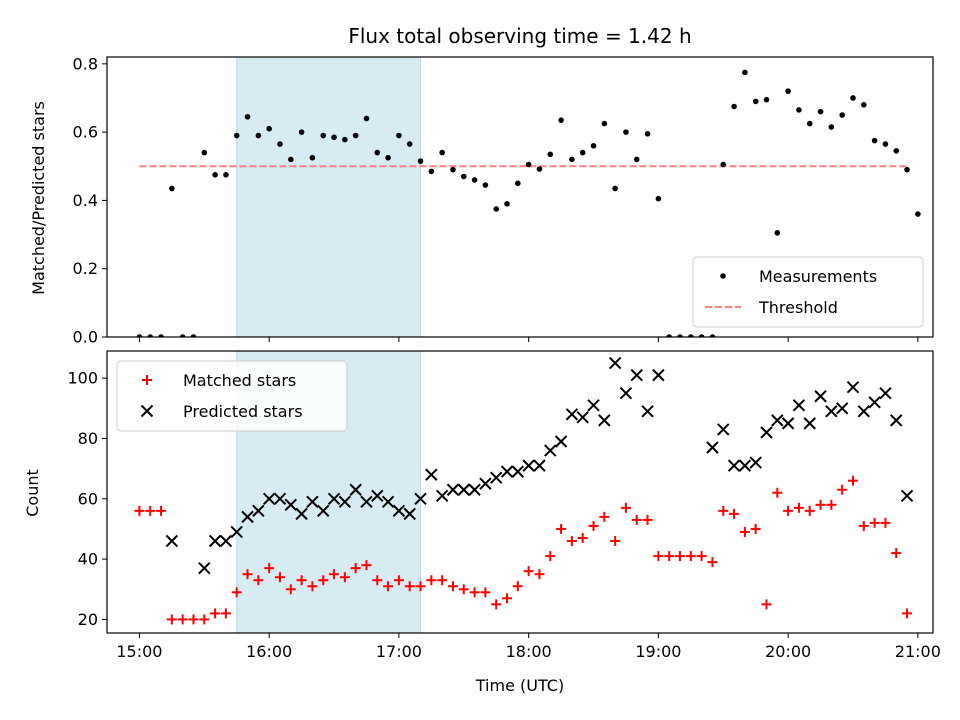  What do you see at coordinates (147, 380) in the screenshot?
I see `legend-swatch-matched-stars` at bounding box center [147, 380].